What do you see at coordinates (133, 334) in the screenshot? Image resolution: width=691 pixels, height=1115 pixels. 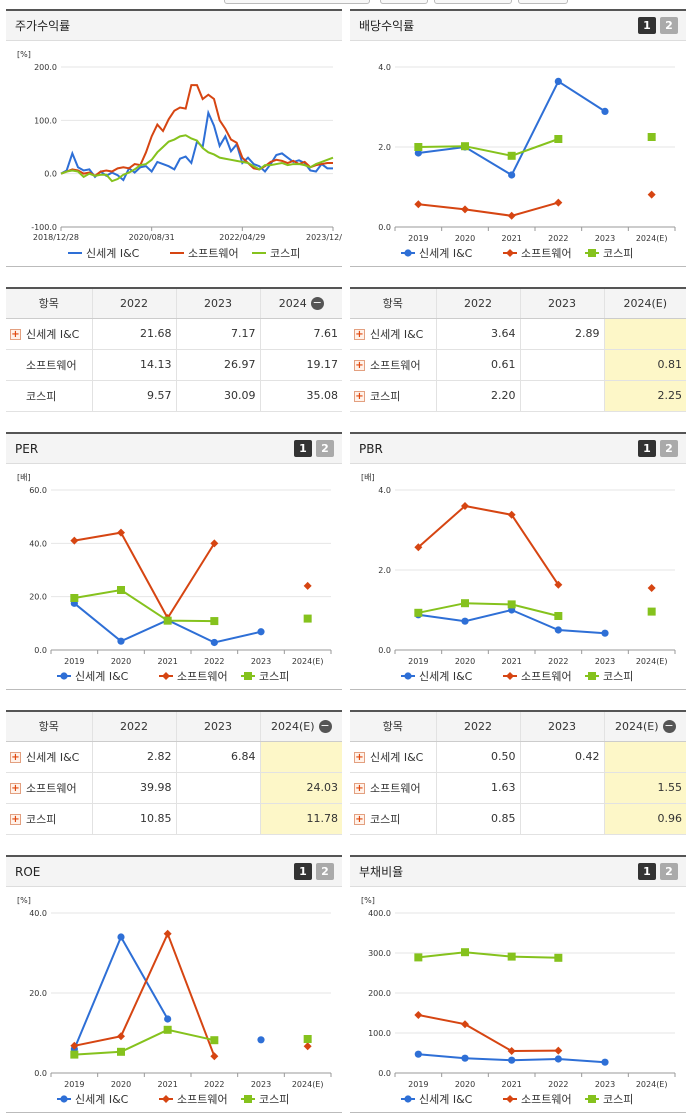 I see `value-cell: 21.68` at bounding box center [133, 334].